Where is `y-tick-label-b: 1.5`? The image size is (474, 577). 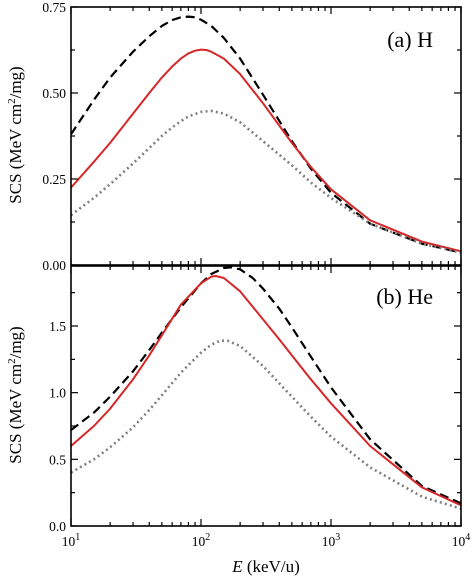
y-tick-label-b: 1.5 is located at coordinates (57, 326).